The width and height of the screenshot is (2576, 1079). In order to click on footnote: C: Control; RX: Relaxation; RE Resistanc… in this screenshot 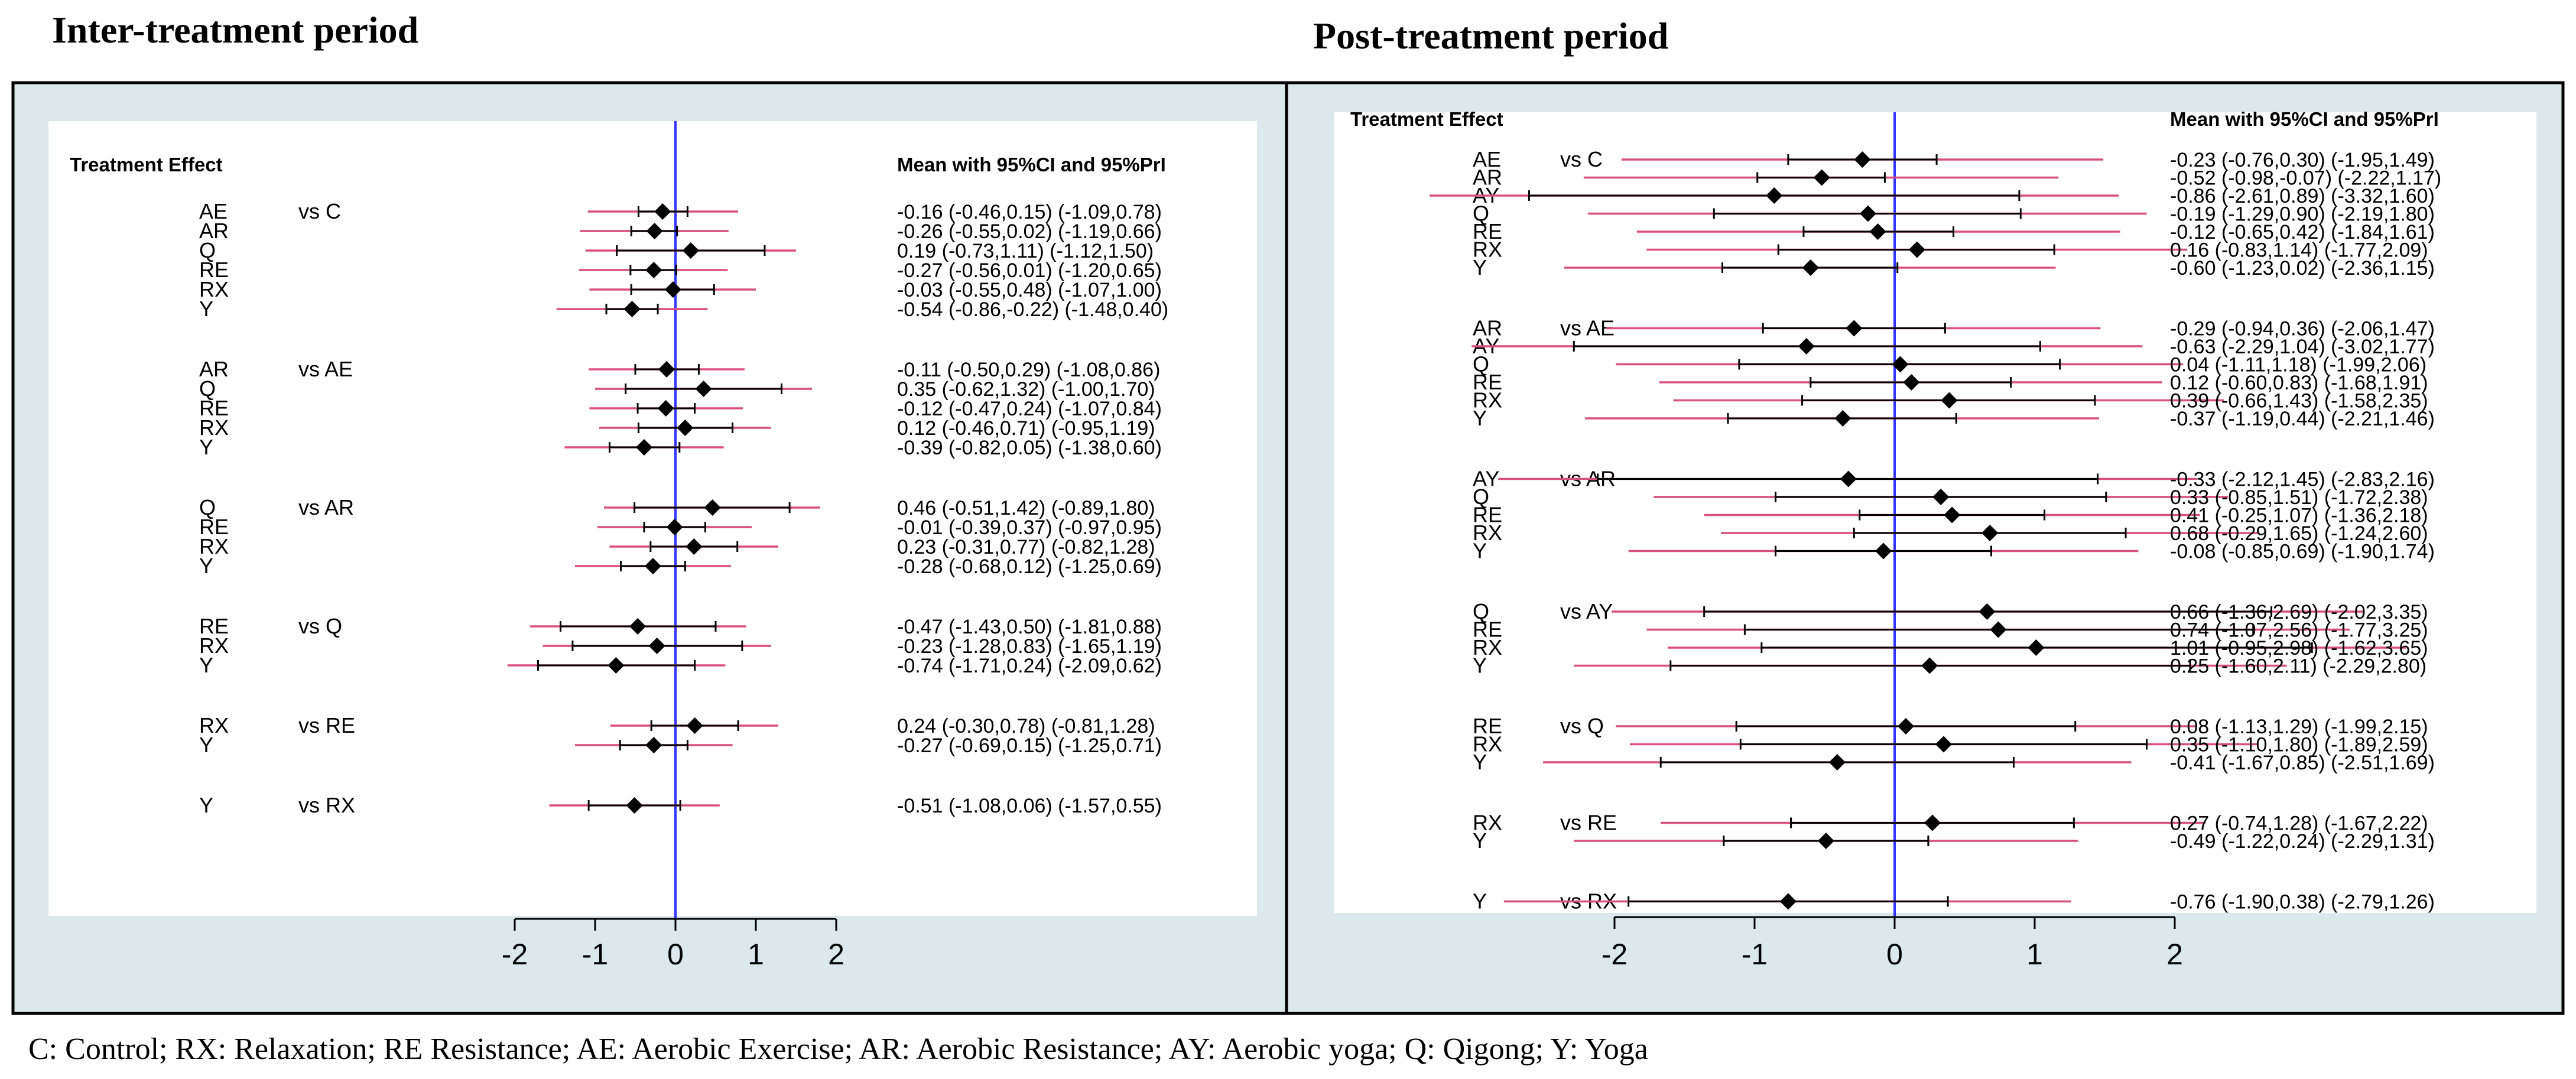, I will do `click(838, 1049)`.